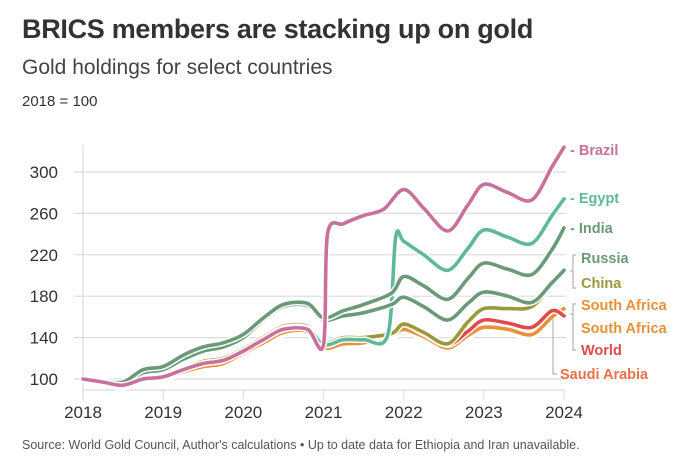 The image size is (700, 474). What do you see at coordinates (278, 29) in the screenshot?
I see `chart-title: BRICS members are stacking up on gold` at bounding box center [278, 29].